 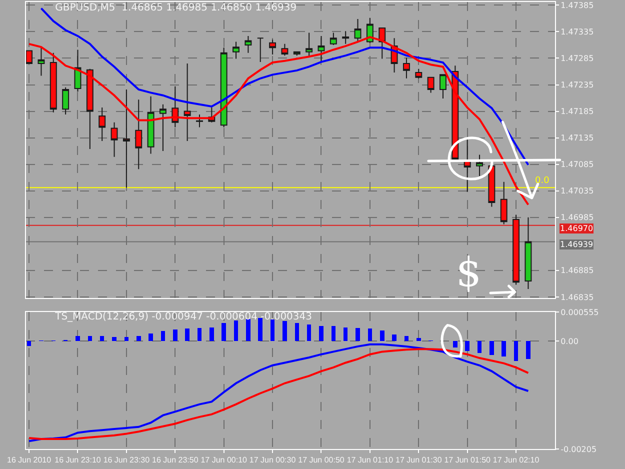 What do you see at coordinates (577, 59) in the screenshot?
I see `y-tick-label: 1.47285` at bounding box center [577, 59].